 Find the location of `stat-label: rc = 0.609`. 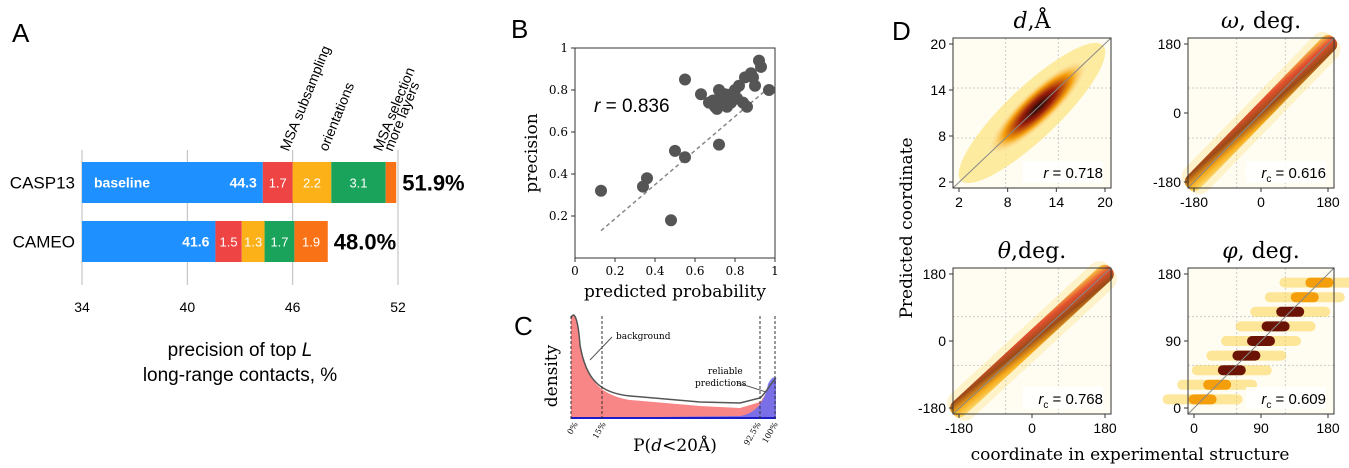

stat-label: rc = 0.609 is located at coordinates (1293, 401).